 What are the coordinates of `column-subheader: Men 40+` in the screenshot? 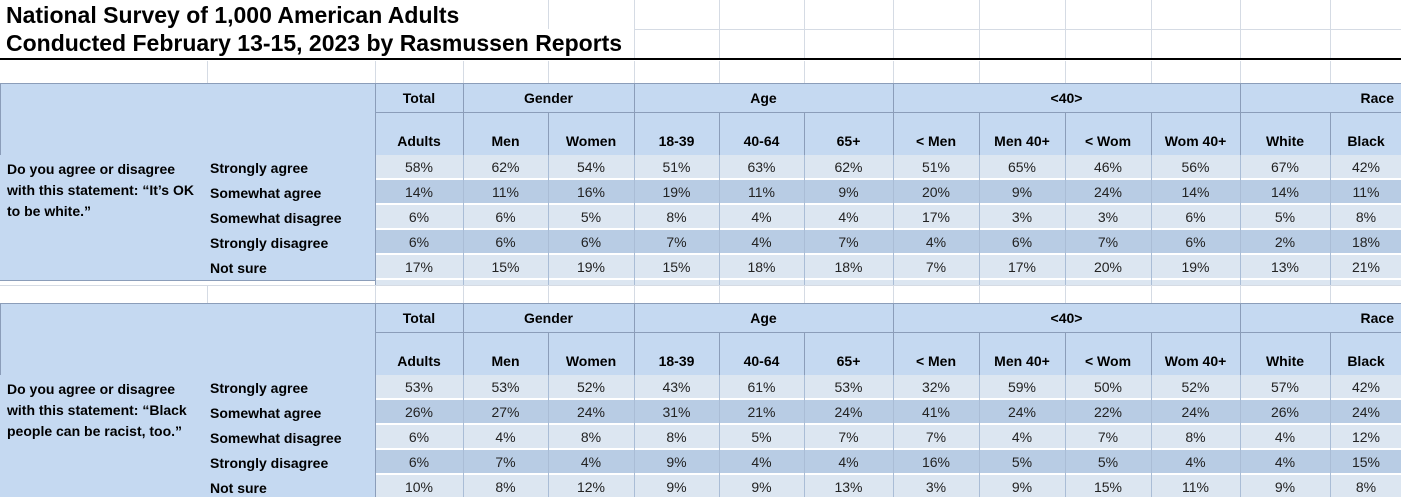 It's located at (1022, 353).